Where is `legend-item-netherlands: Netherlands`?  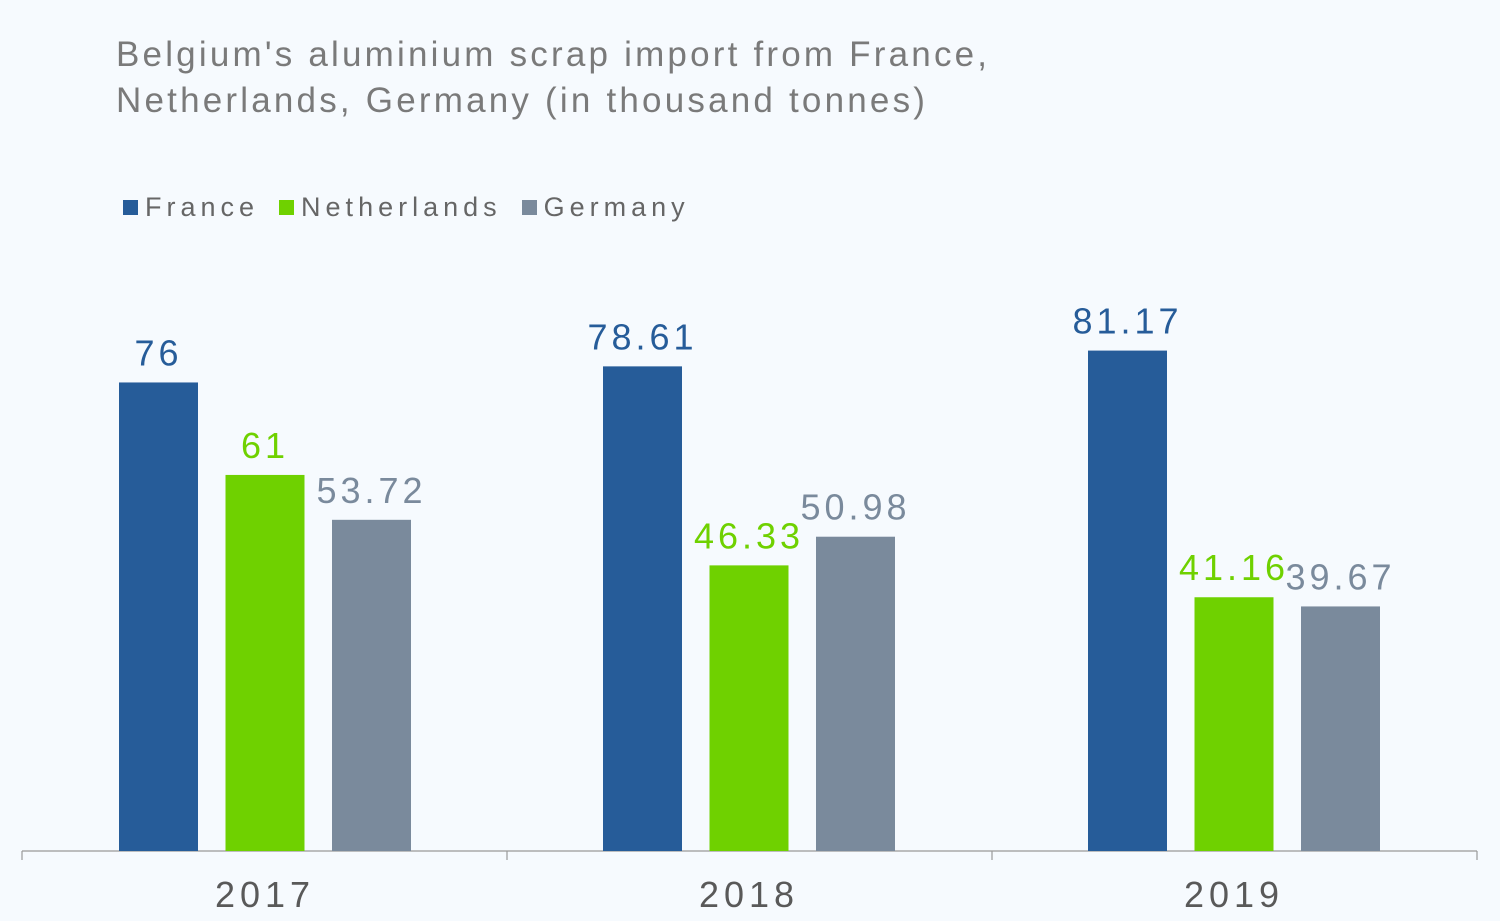 legend-item-netherlands: Netherlands is located at coordinates (390, 207).